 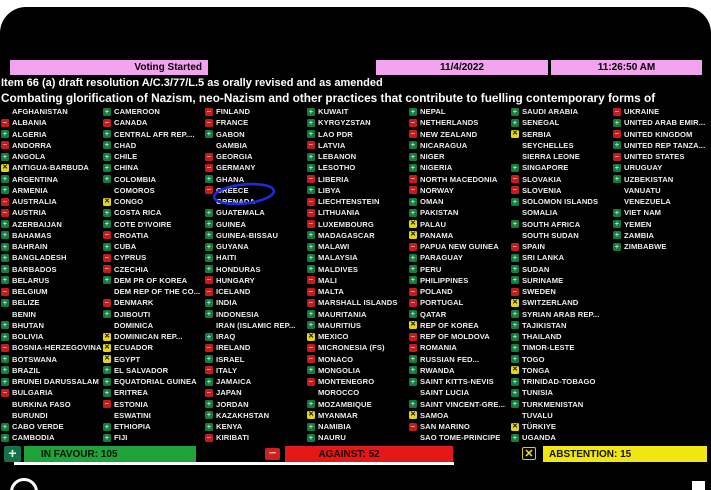 What do you see at coordinates (358, 404) in the screenshot?
I see `country-row: + MOZAMBIQUE` at bounding box center [358, 404].